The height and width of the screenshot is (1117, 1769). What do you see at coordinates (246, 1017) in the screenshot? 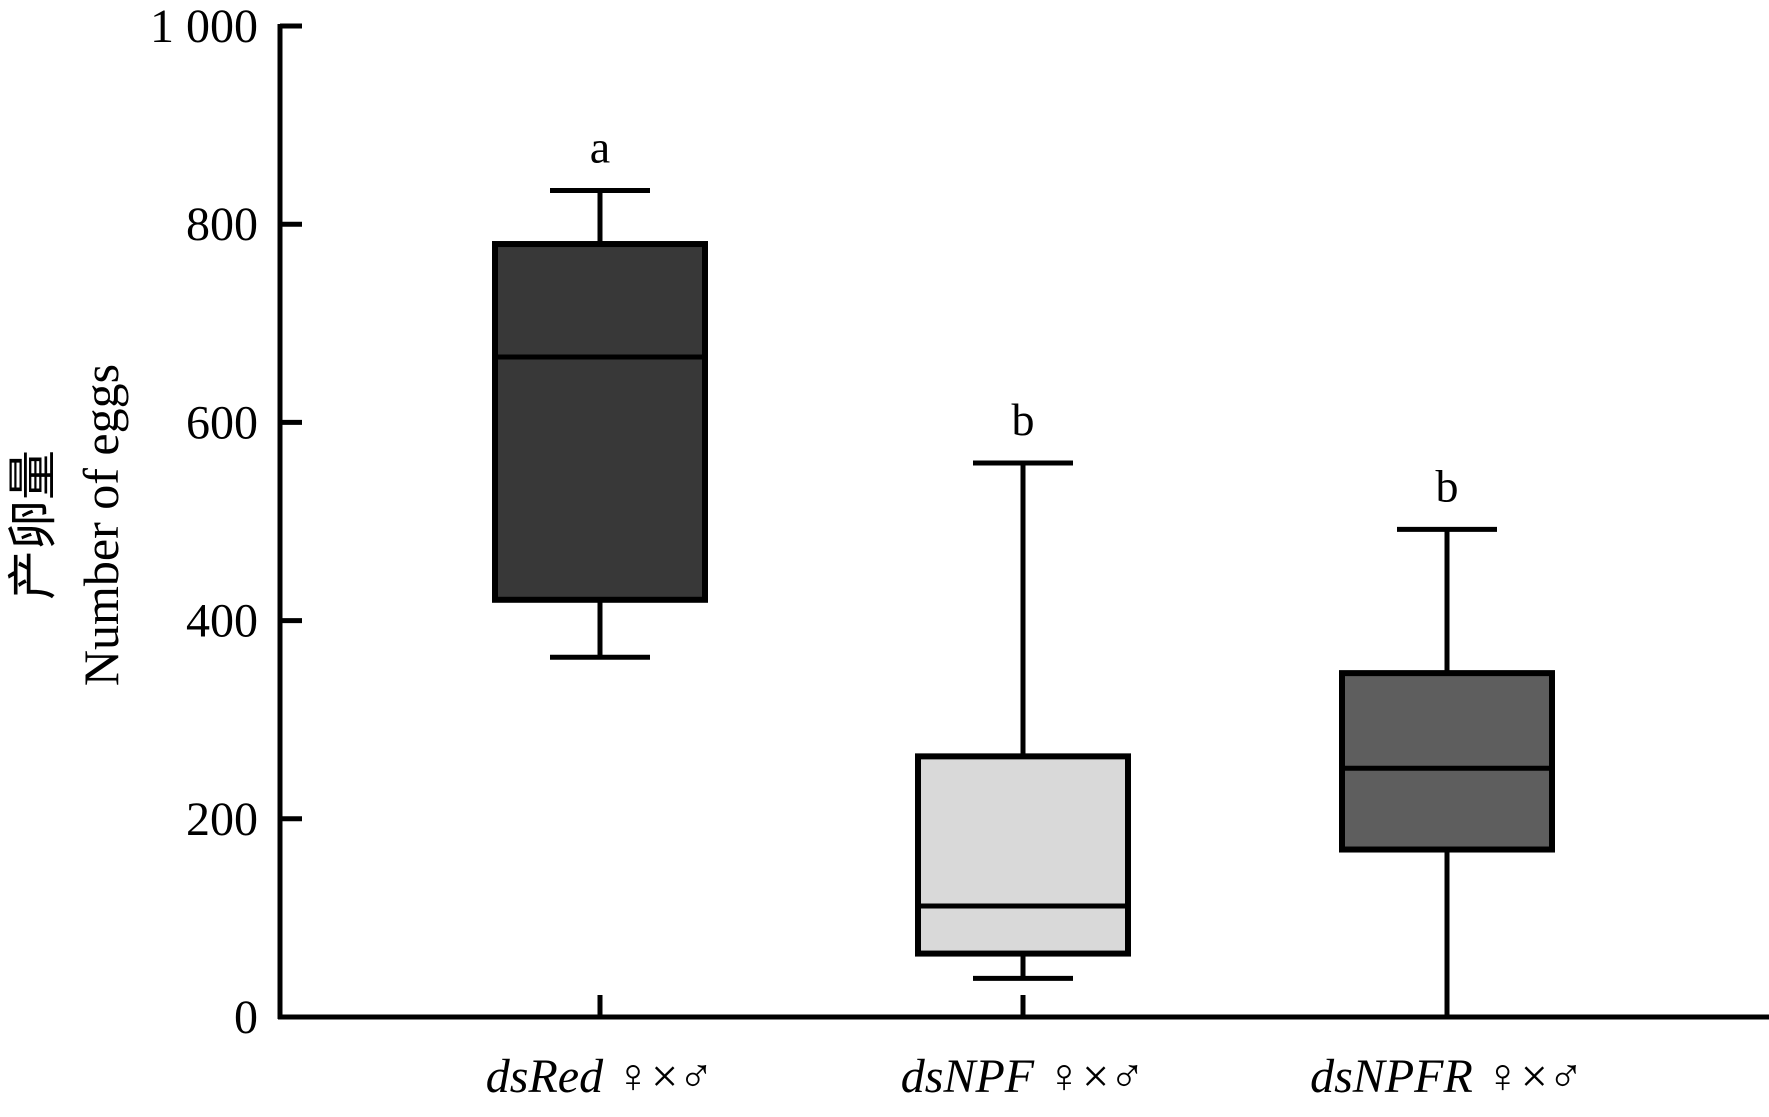
I see `y-tick-label: 0` at bounding box center [246, 1017].